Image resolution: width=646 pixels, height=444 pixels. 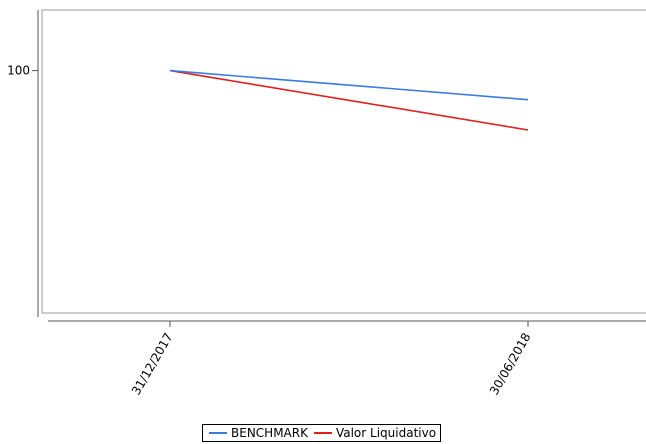 I want to click on legend-label: BENCHMARK, so click(x=269, y=433).